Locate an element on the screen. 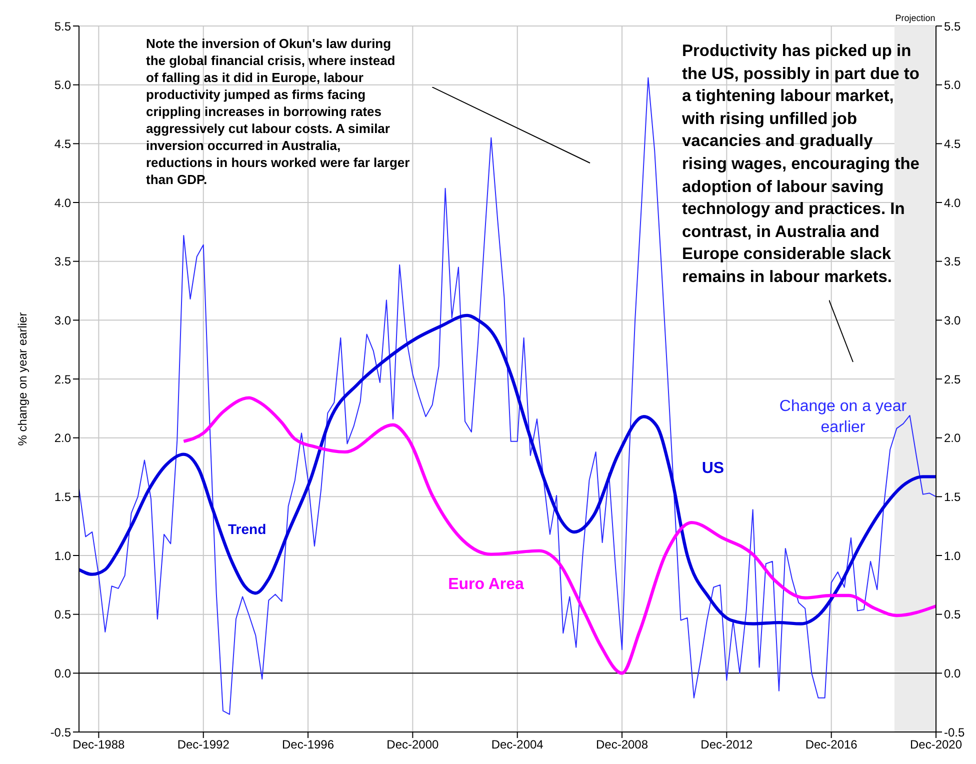 Image resolution: width=976 pixels, height=764 pixels. y2-tick-label: 0.5 is located at coordinates (953, 615).